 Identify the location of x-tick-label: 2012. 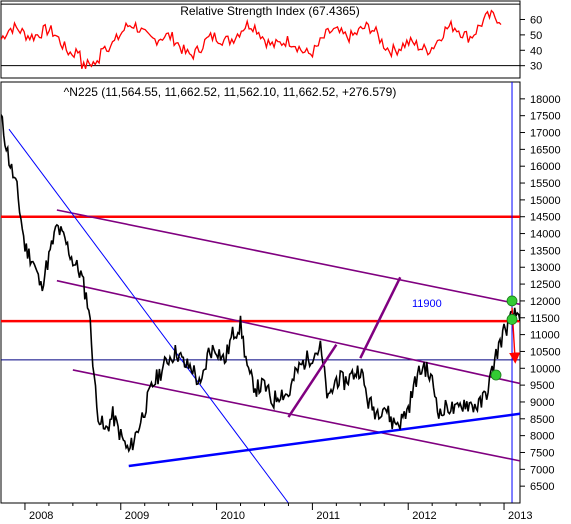
(424, 516).